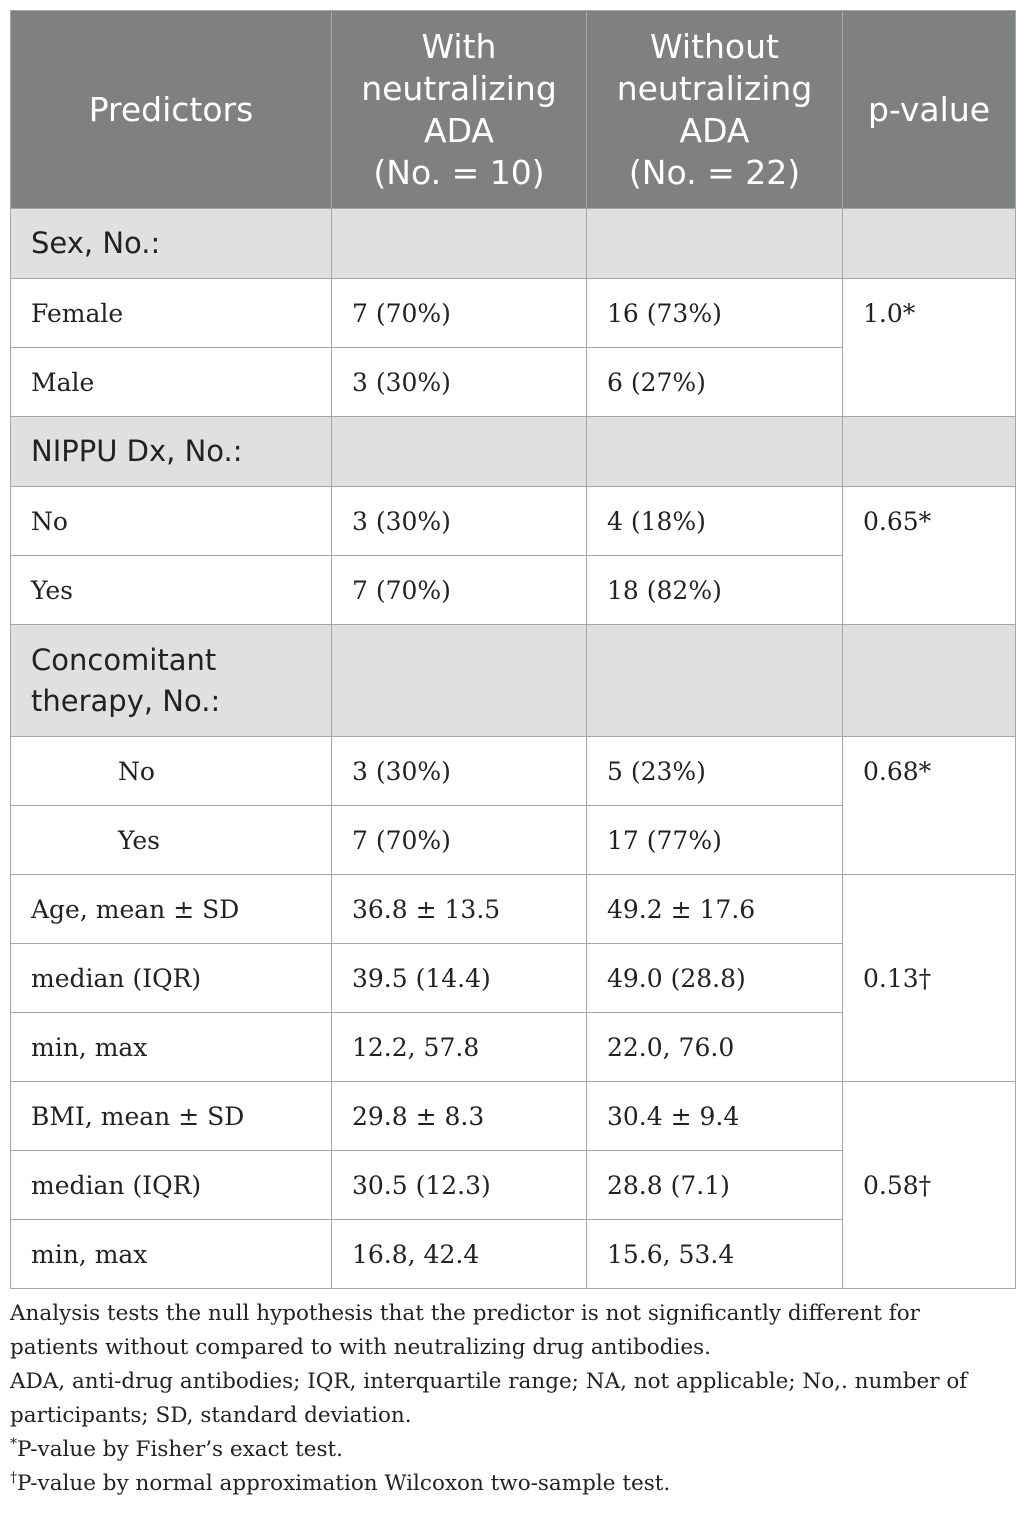 The image size is (1027, 1525). Describe the element at coordinates (13, 1477) in the screenshot. I see `dagger-mark: †` at that location.